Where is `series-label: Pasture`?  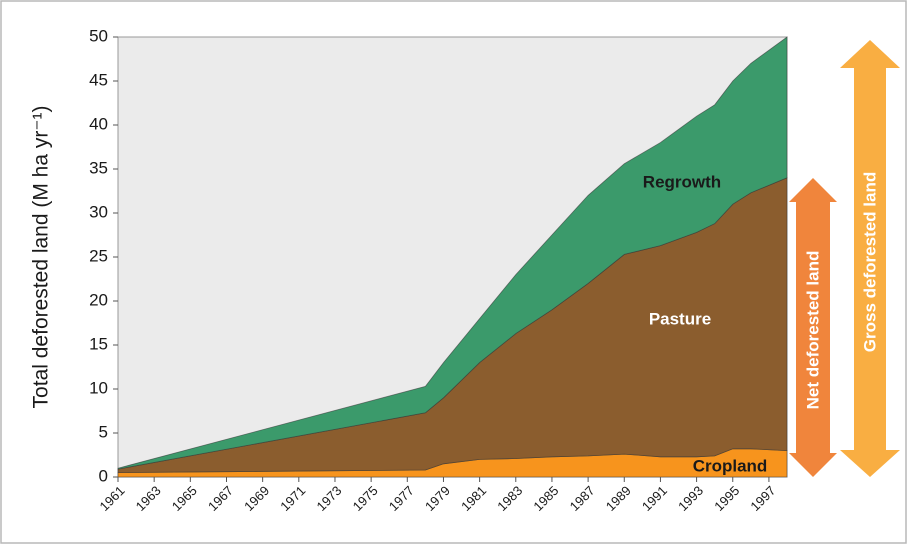
series-label: Pasture is located at coordinates (680, 318).